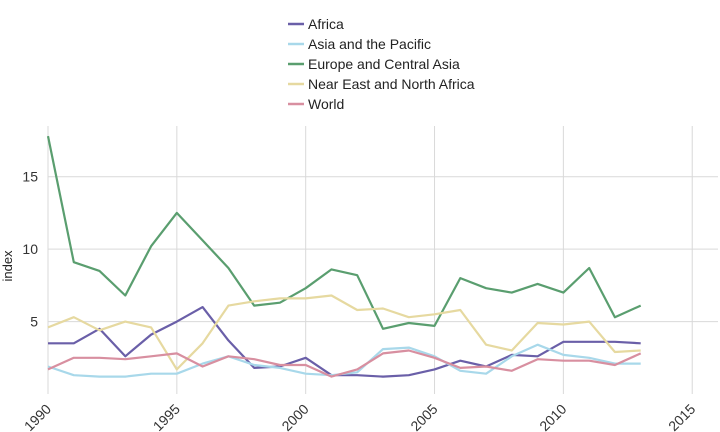 The image size is (720, 432). Describe the element at coordinates (552, 416) in the screenshot. I see `x-tick-label: 2010` at that location.